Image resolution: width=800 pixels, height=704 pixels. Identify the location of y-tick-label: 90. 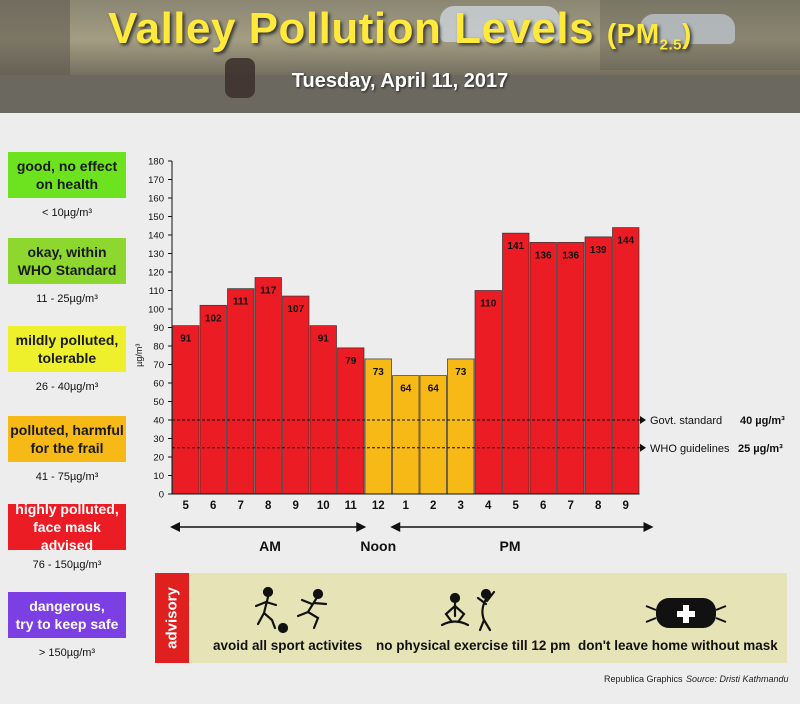
(158, 328).